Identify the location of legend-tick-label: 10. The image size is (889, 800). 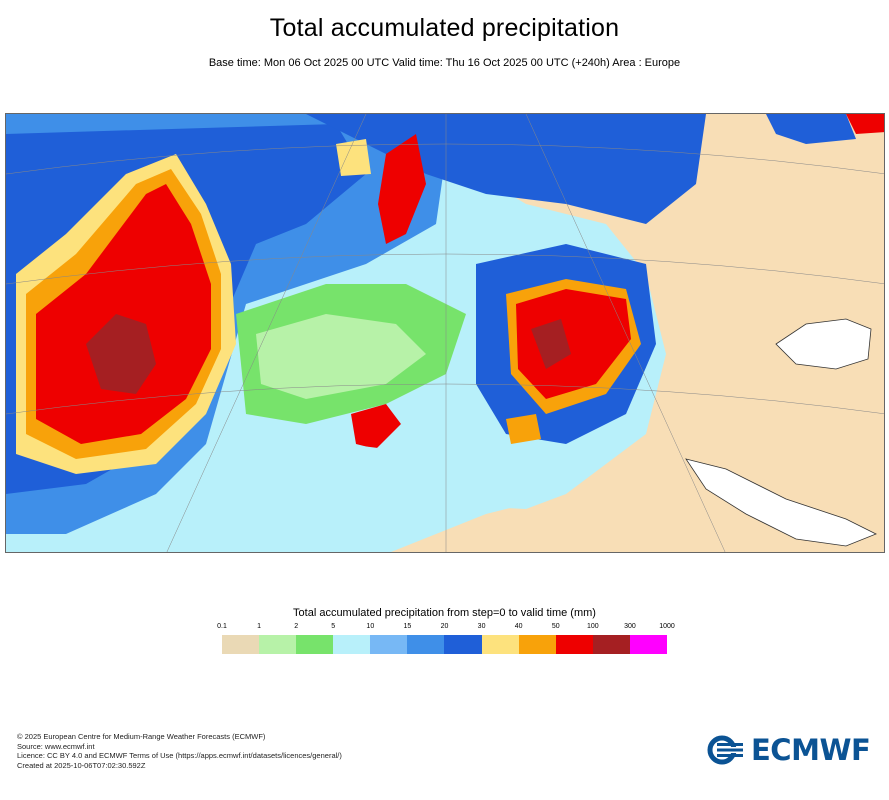
(370, 626).